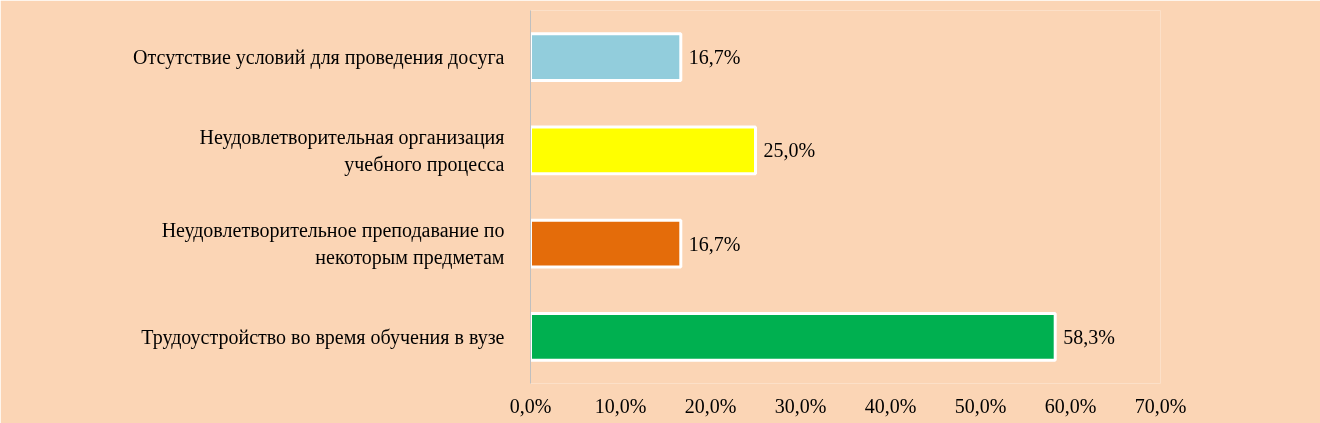 The image size is (1320, 423). What do you see at coordinates (800, 405) in the screenshot?
I see `x-tick-label: 30,0%` at bounding box center [800, 405].